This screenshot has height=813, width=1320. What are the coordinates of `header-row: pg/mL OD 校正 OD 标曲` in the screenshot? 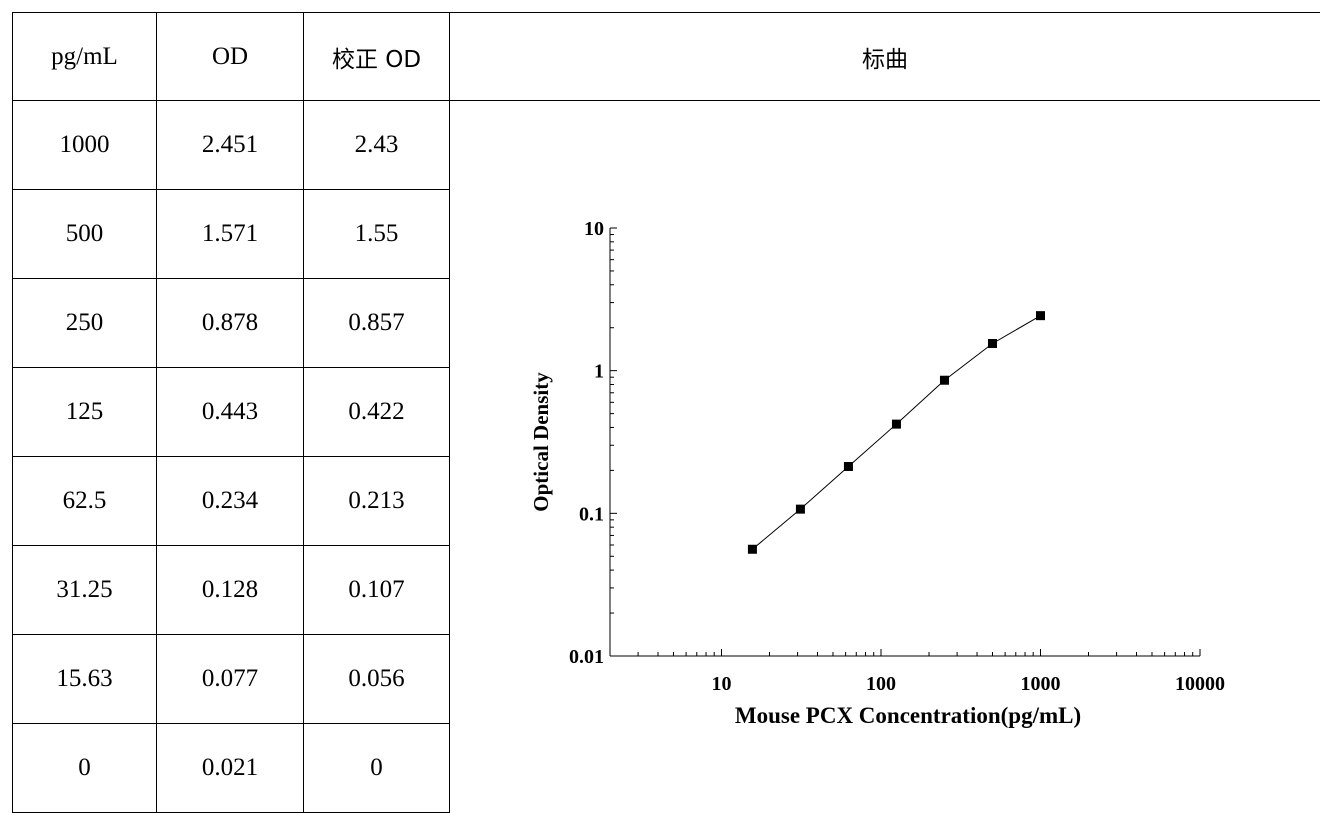 It's located at (666, 57).